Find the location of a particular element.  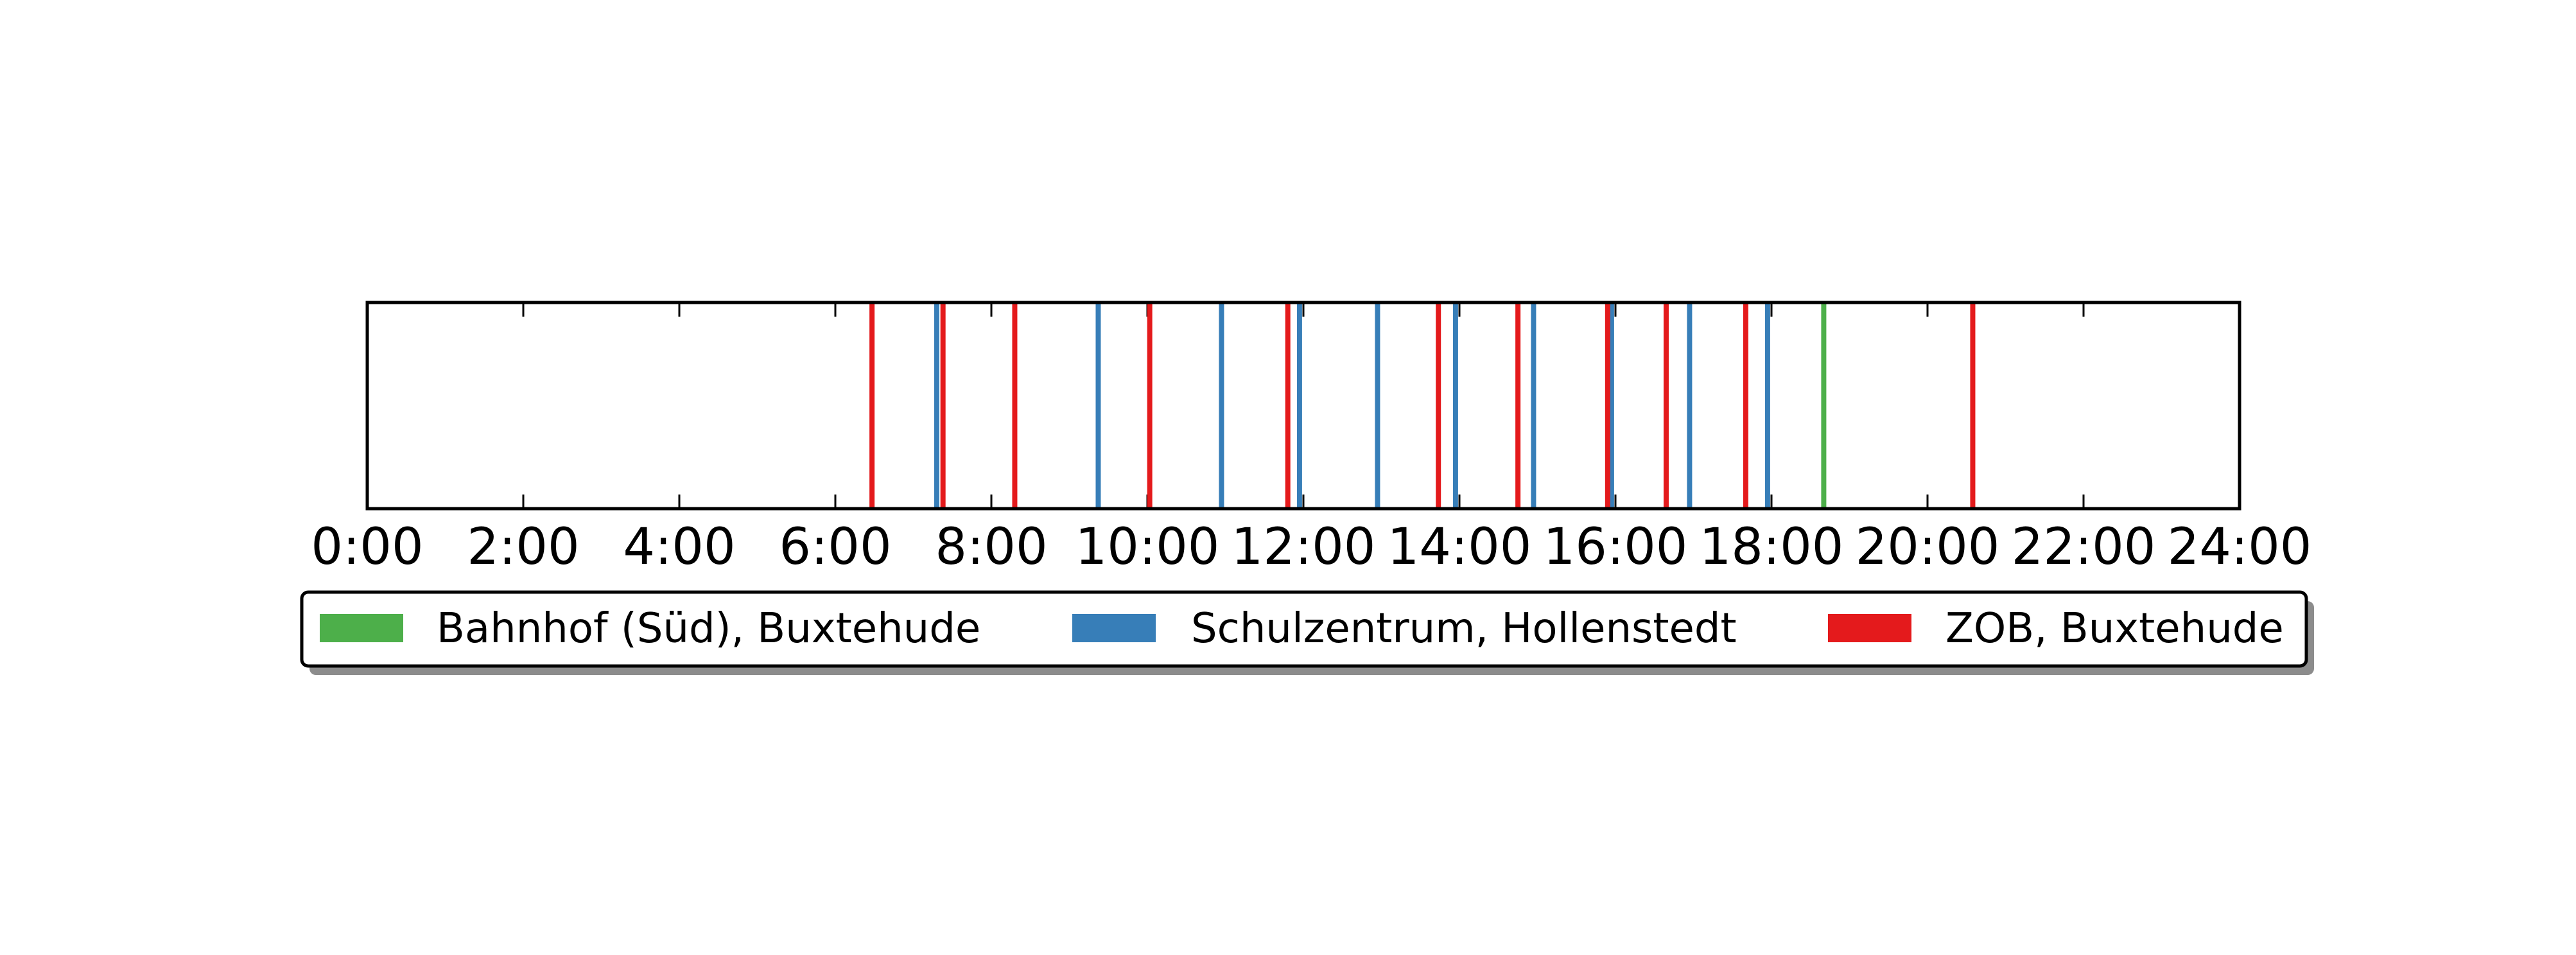

x-tick-label: 2:00 is located at coordinates (523, 547).